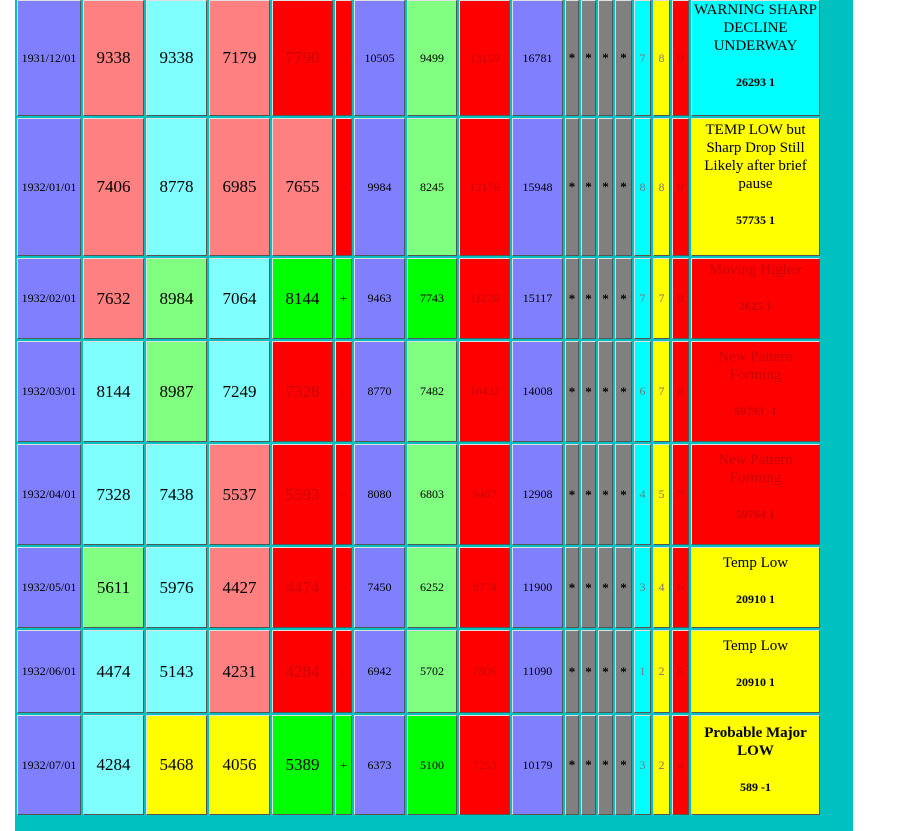  Describe the element at coordinates (755, 411) in the screenshot. I see `signal-code: 59793 -1` at that location.